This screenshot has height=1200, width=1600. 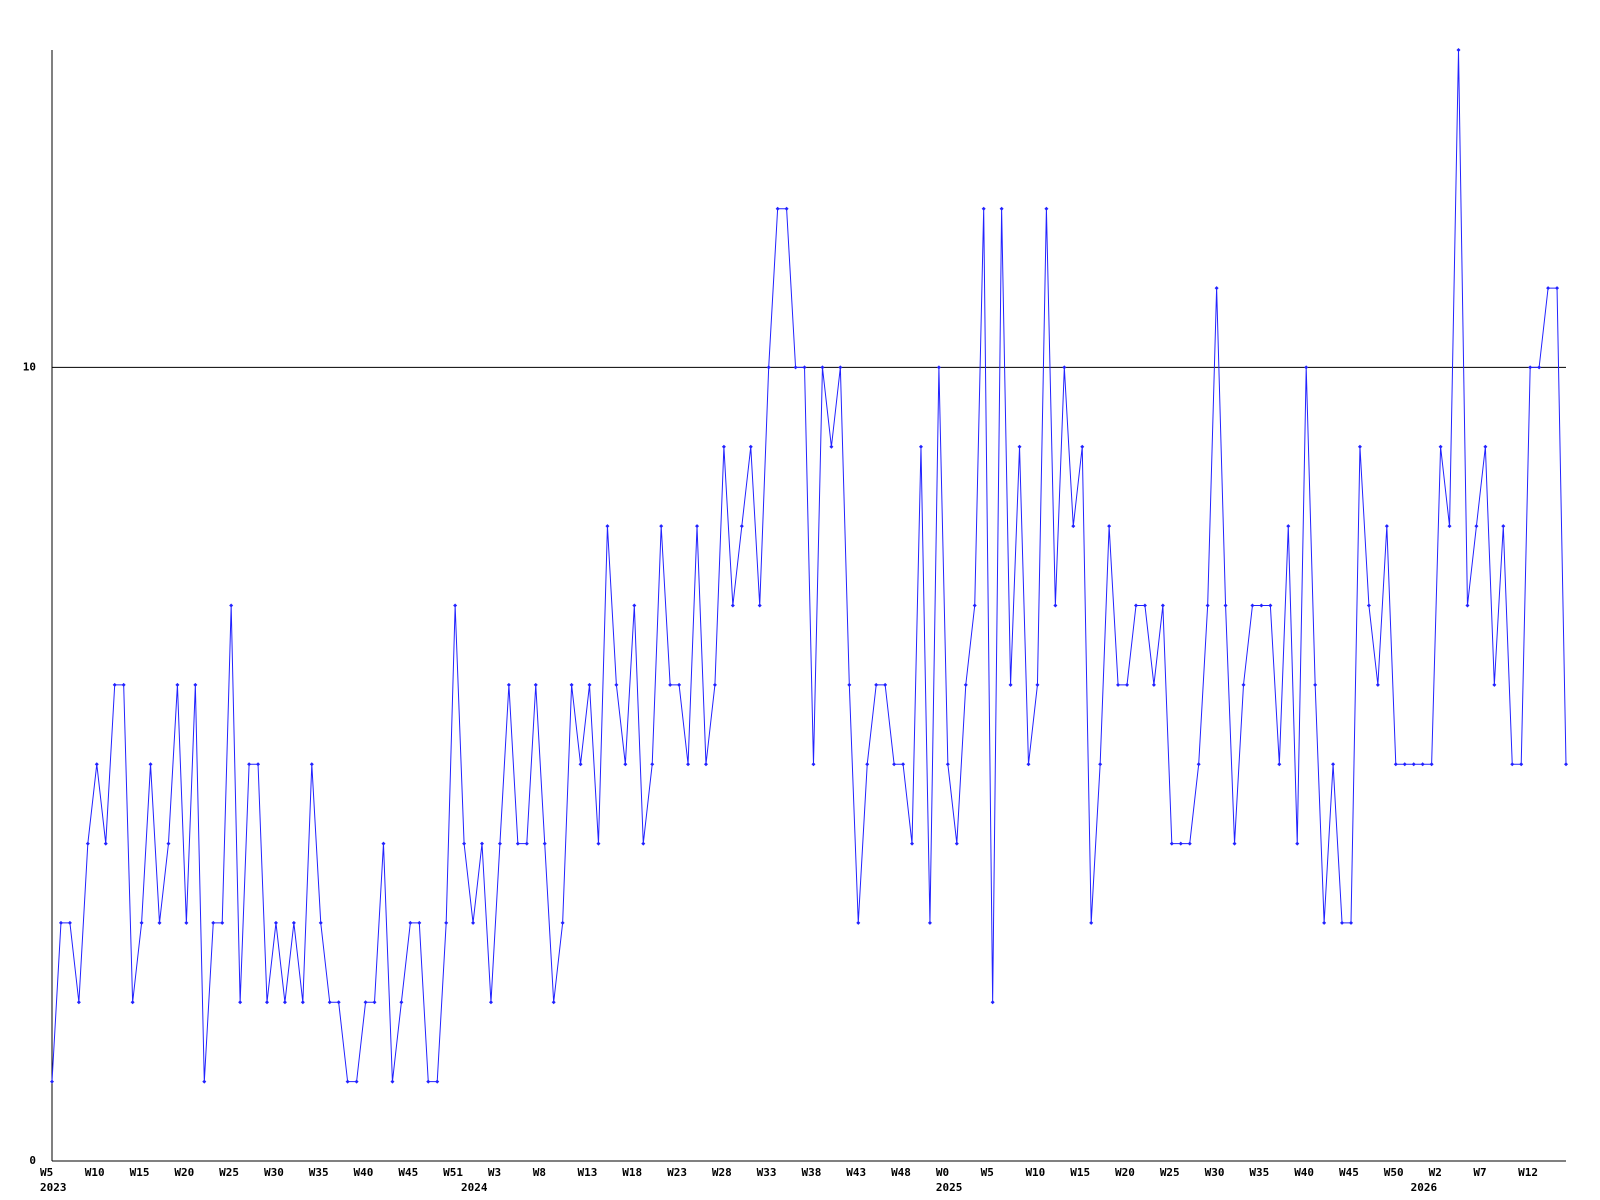 I want to click on x-tick-label: W13, so click(x=588, y=1172).